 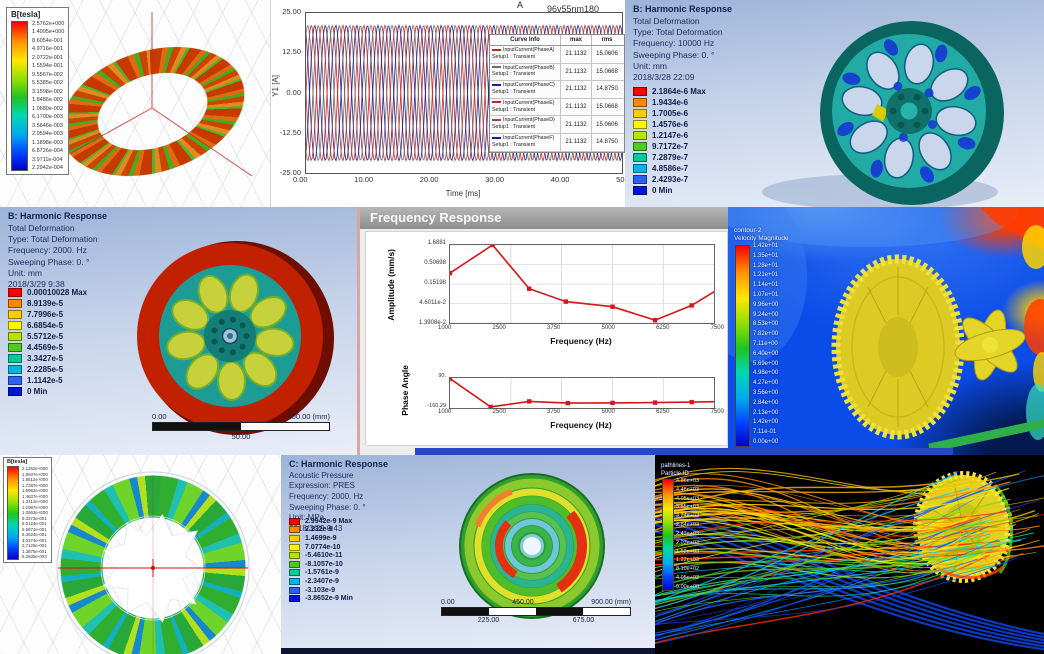 What do you see at coordinates (488, 620) in the screenshot?
I see `ruler-q1: 225.00` at bounding box center [488, 620].